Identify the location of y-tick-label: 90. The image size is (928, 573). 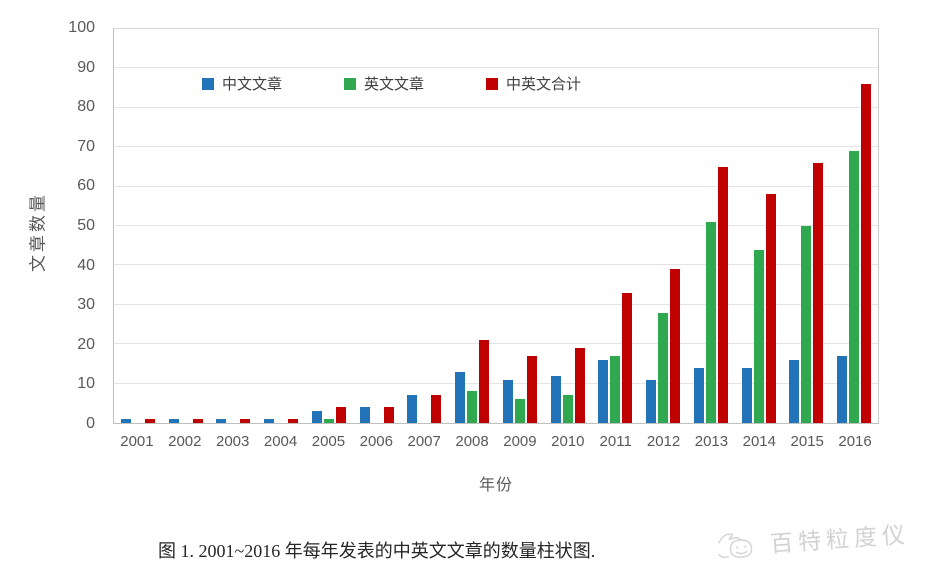
(86, 67).